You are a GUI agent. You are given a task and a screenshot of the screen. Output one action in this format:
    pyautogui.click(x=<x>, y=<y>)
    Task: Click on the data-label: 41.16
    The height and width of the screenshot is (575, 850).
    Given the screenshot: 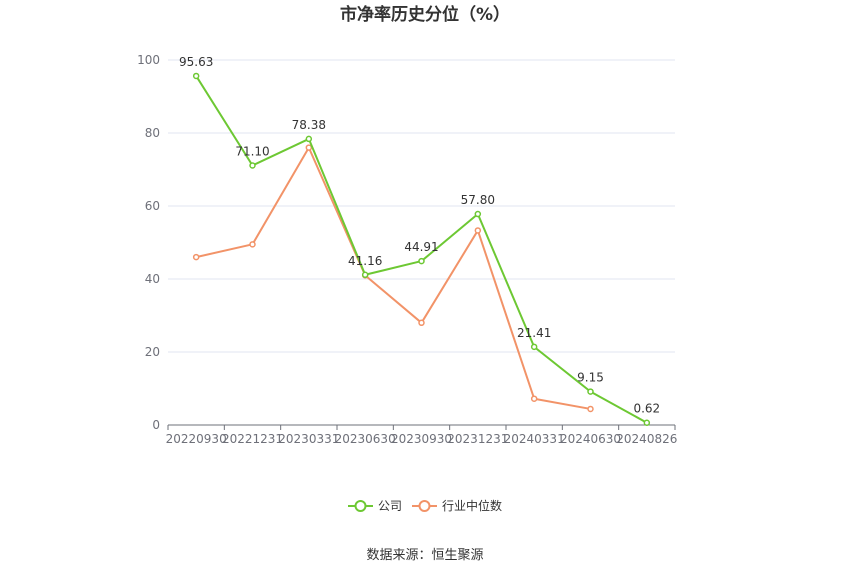 What is the action you would take?
    pyautogui.click(x=365, y=261)
    